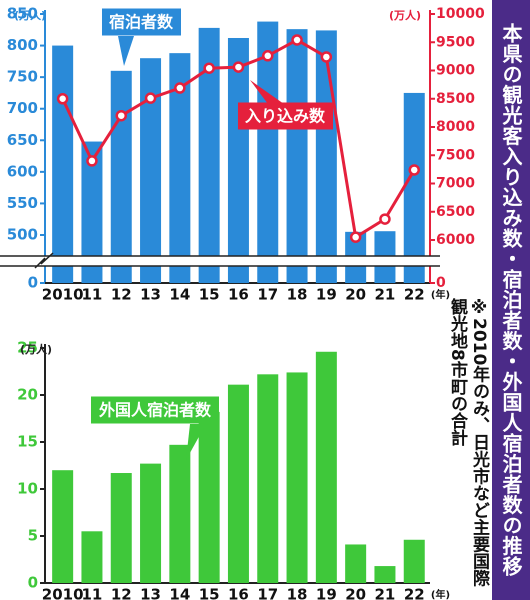 The height and width of the screenshot is (600, 530). What do you see at coordinates (22, 235) in the screenshot?
I see `y-tick-label: 500` at bounding box center [22, 235].